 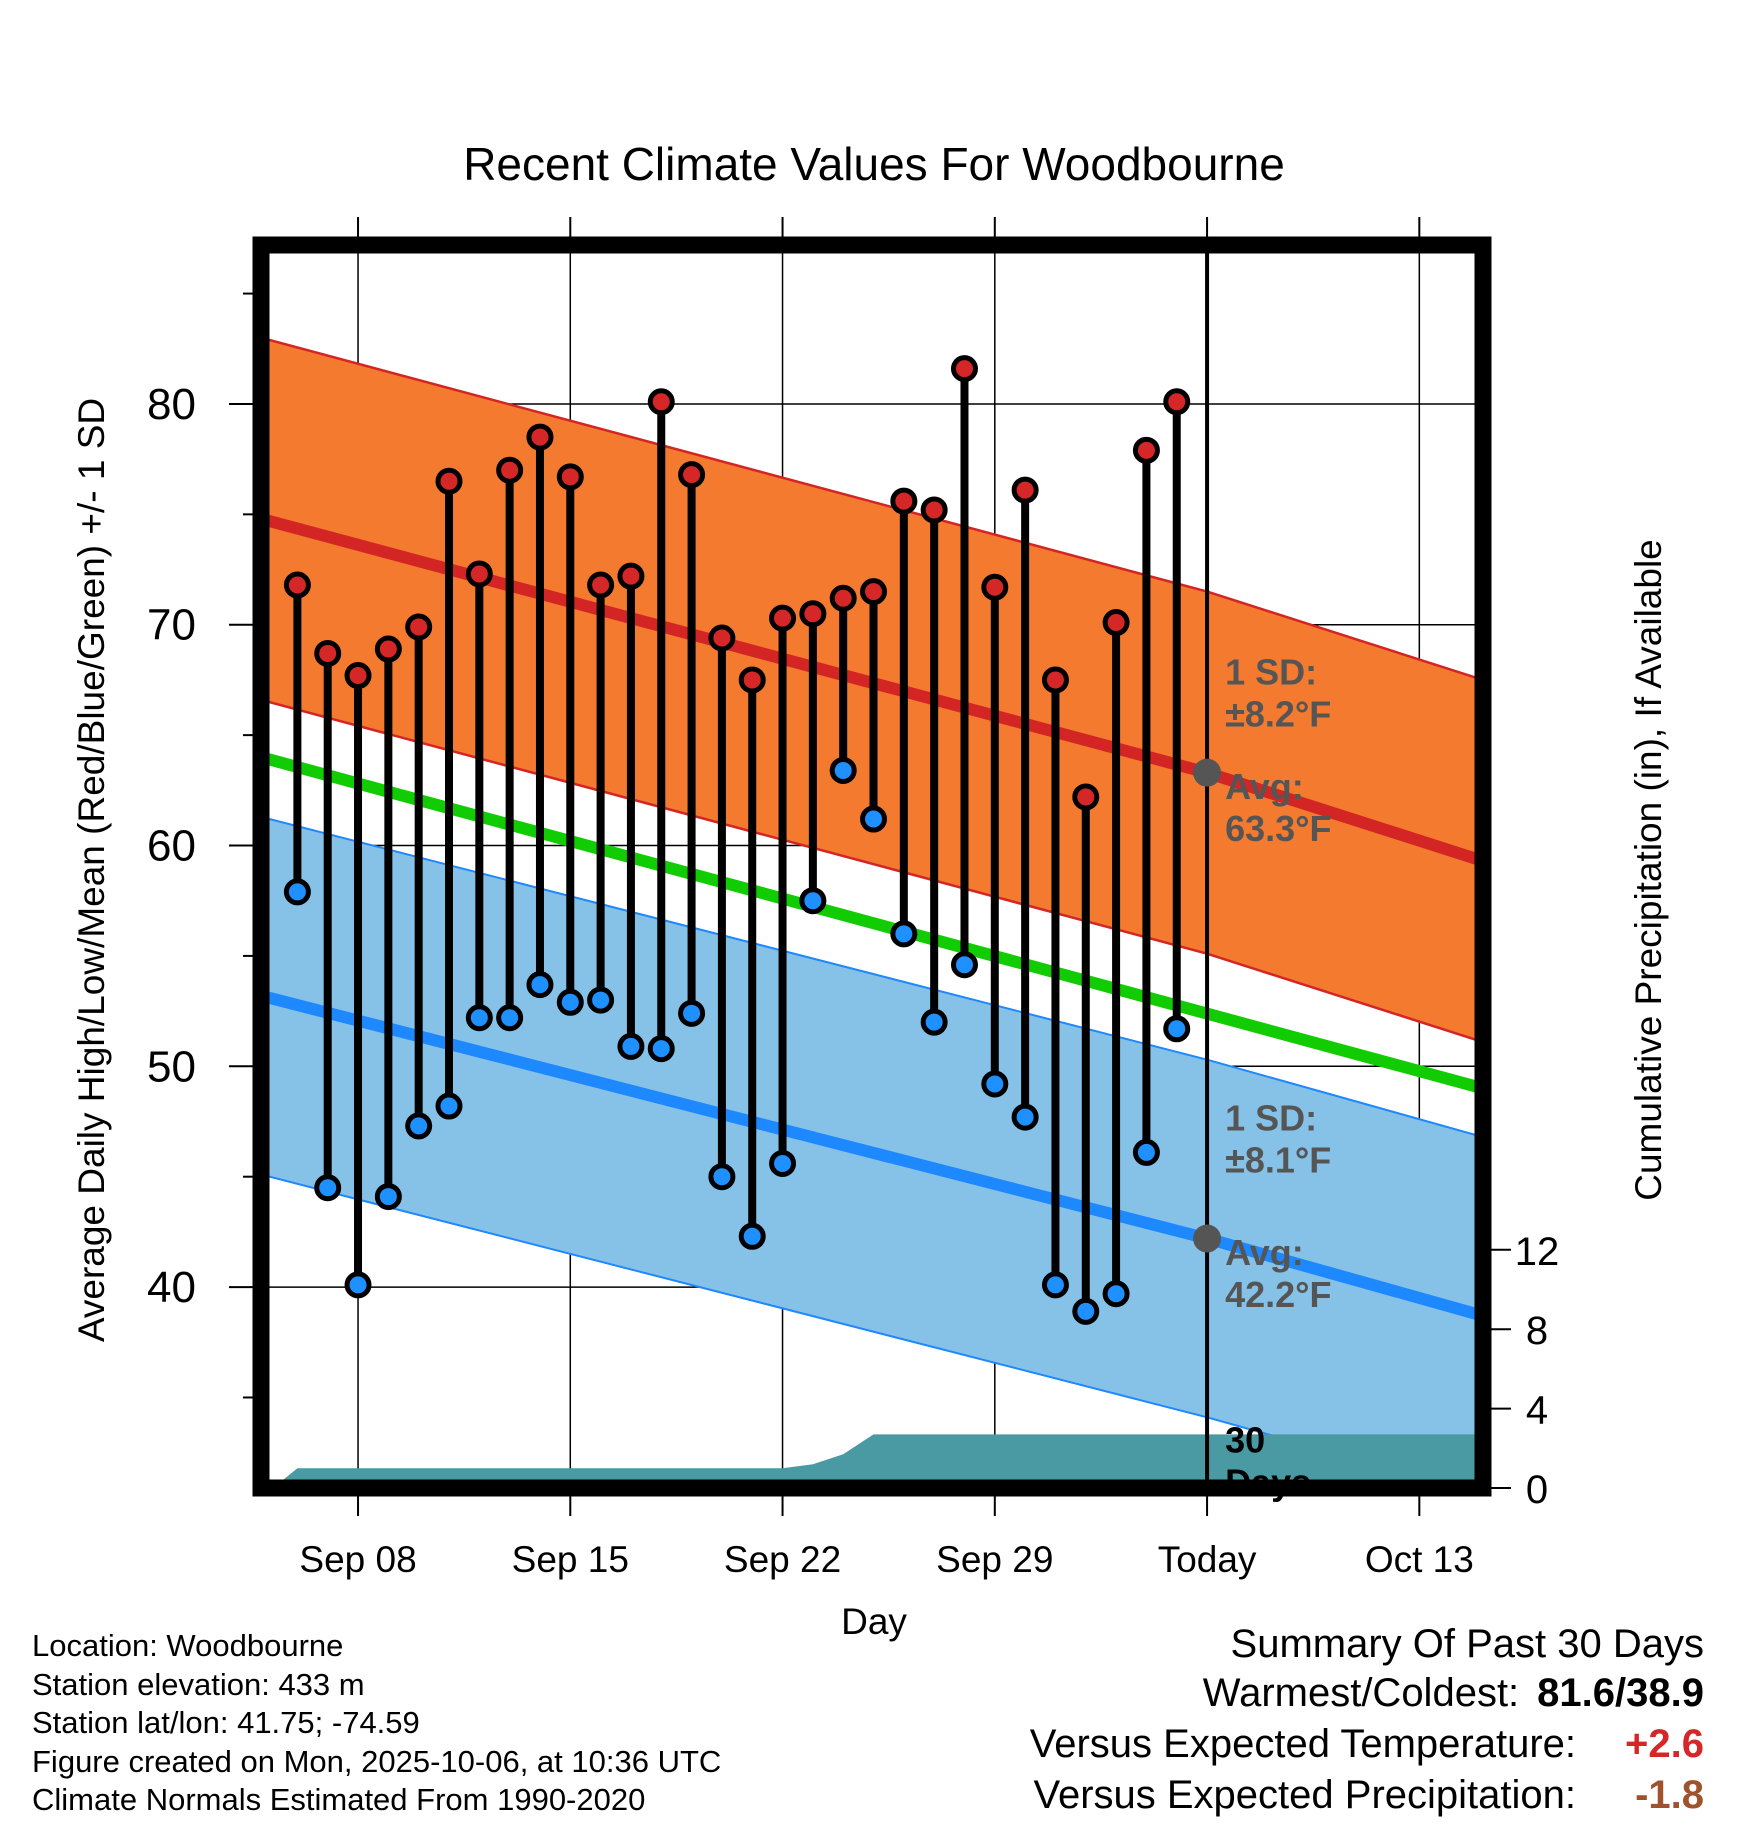 I want to click on annotation-days-label: 30, so click(x=1245, y=1439).